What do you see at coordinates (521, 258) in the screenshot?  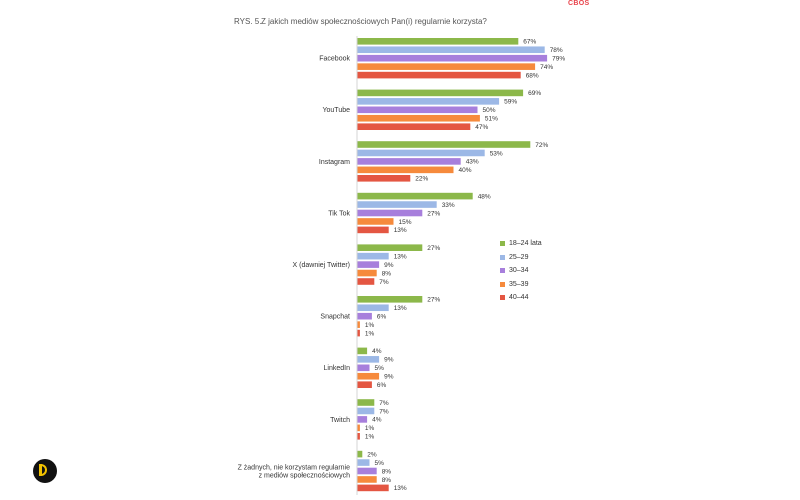 I see `legend-item-1: 25–29` at bounding box center [521, 258].